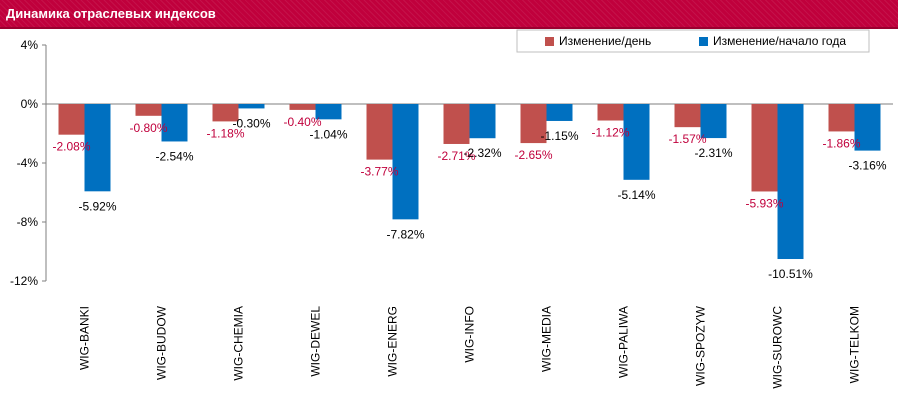  I want to click on category-label: WIG-BUDOW, so click(162, 342).